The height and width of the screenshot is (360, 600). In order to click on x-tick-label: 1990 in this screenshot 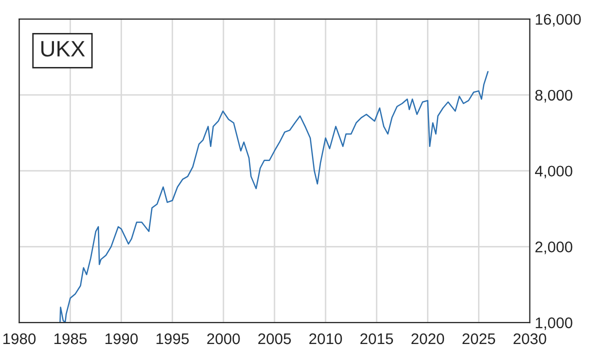, I will do `click(121, 338)`.